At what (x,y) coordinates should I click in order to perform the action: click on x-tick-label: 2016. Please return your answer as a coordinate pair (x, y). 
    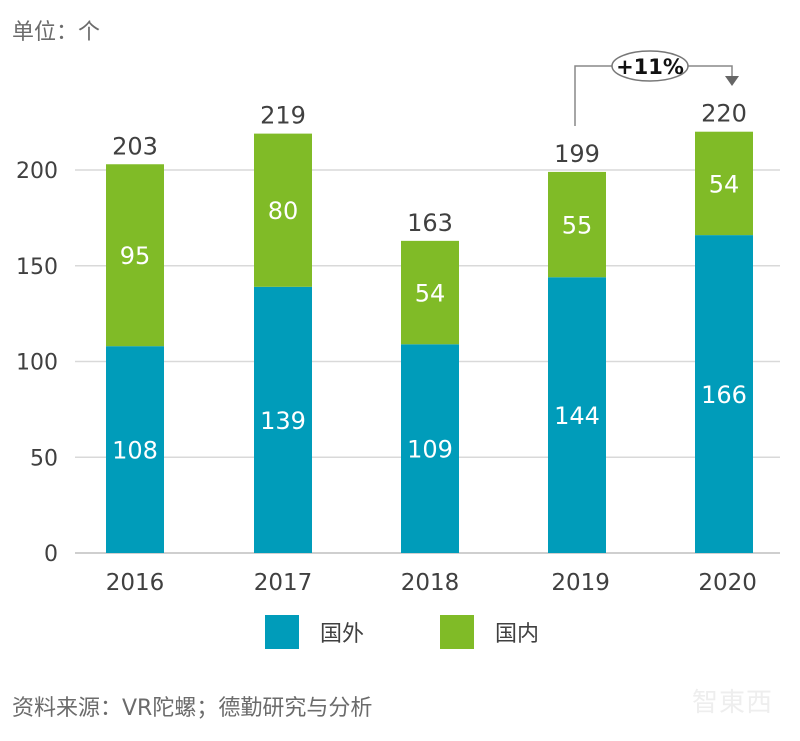
    Looking at the image, I should click on (135, 583).